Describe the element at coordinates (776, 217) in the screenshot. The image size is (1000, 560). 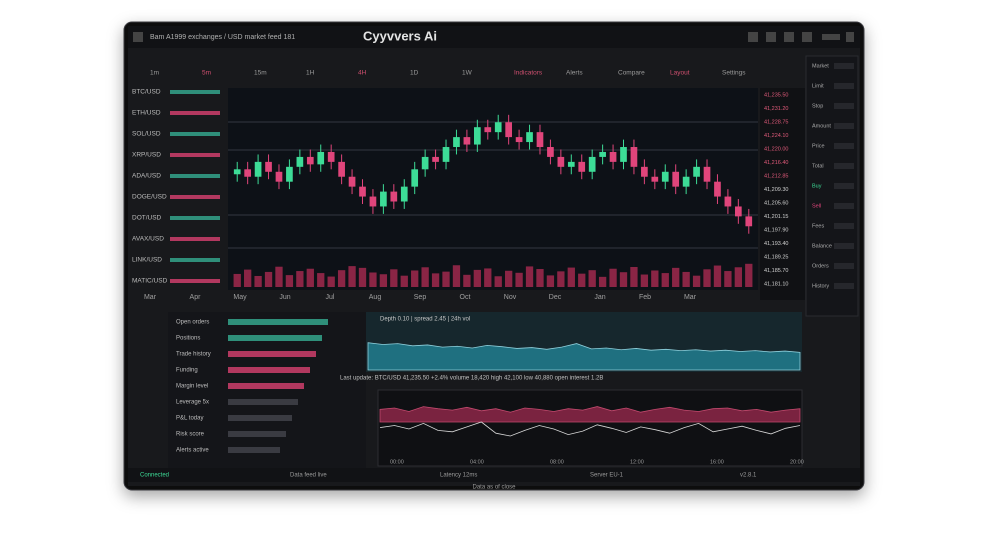
I see `order-book-price: 41,201.15` at that location.